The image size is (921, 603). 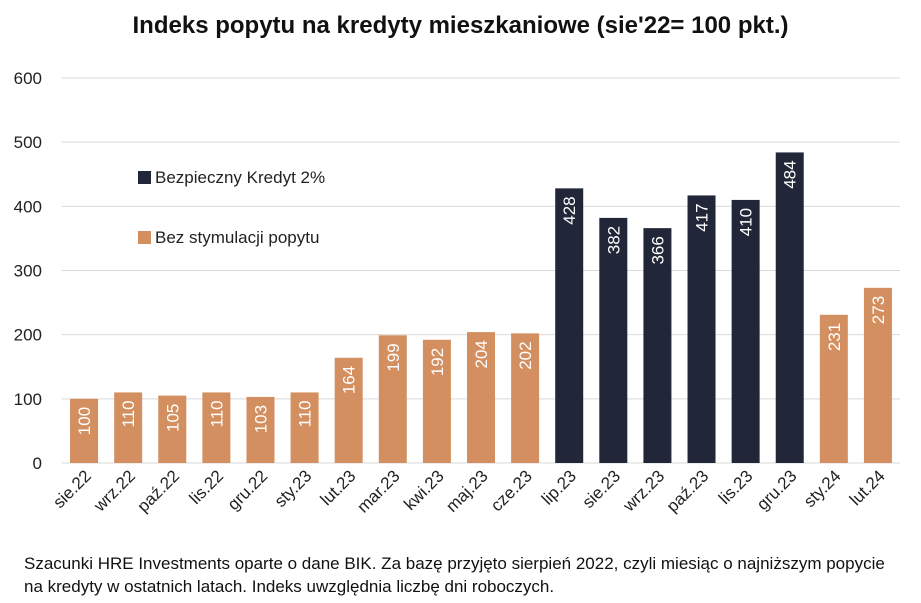 What do you see at coordinates (72, 489) in the screenshot?
I see `x-tick-label: sie.22` at bounding box center [72, 489].